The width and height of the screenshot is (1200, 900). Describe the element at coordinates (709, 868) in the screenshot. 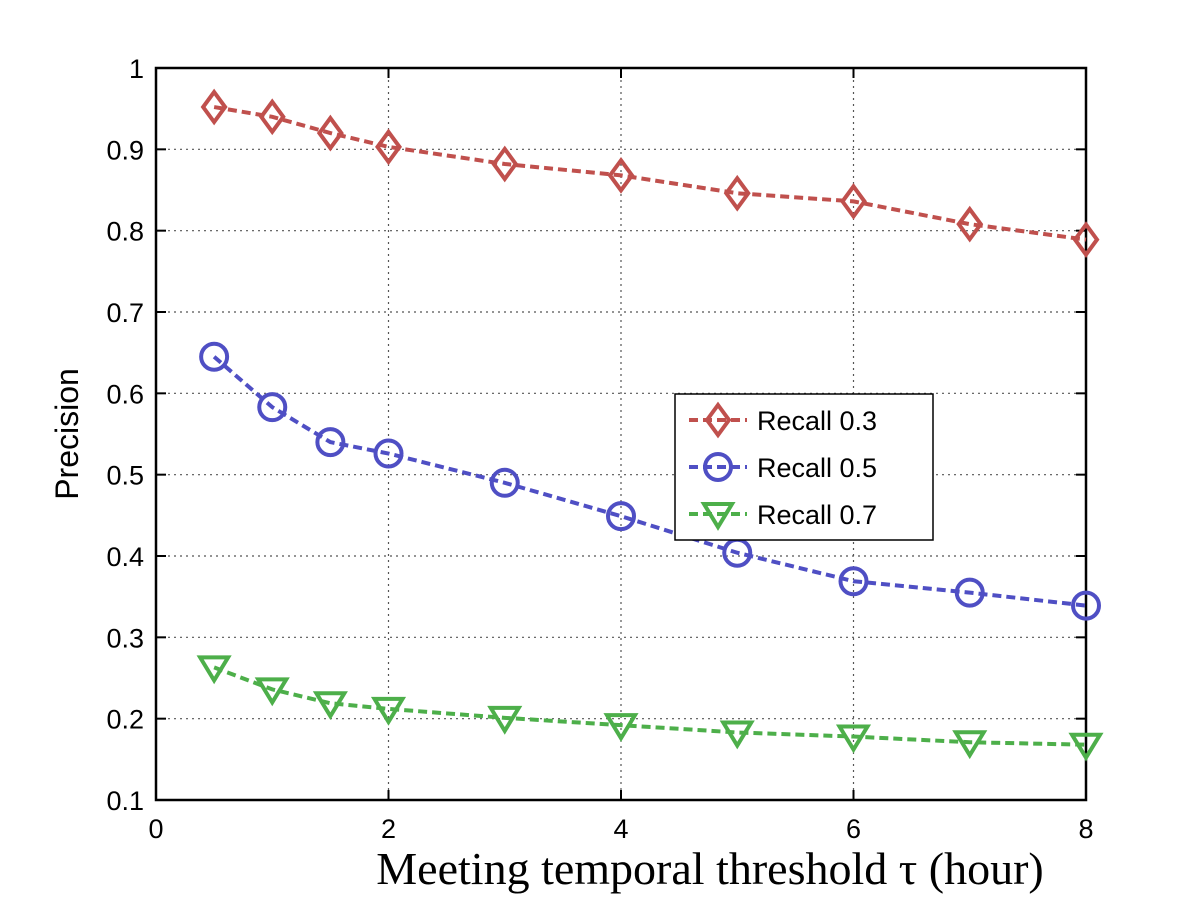

I see `x-axis-label: Meeting temporal threshold τ (hour)` at that location.